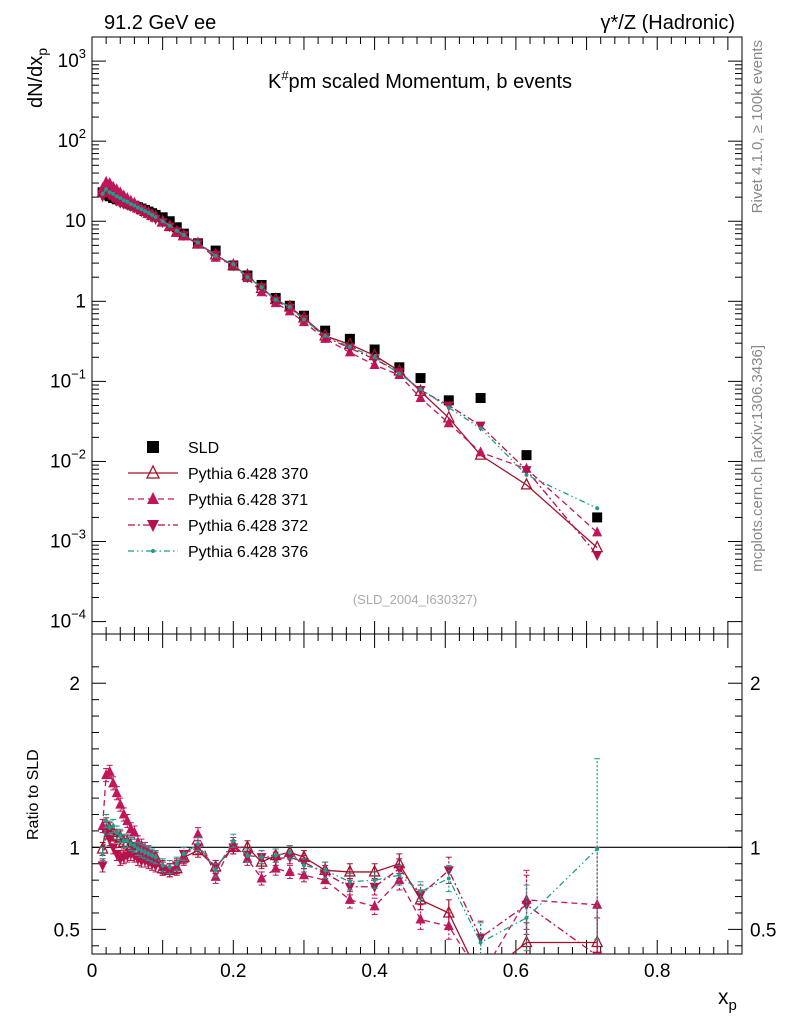  I want to click on ratio-series-group, so click(350, 870).